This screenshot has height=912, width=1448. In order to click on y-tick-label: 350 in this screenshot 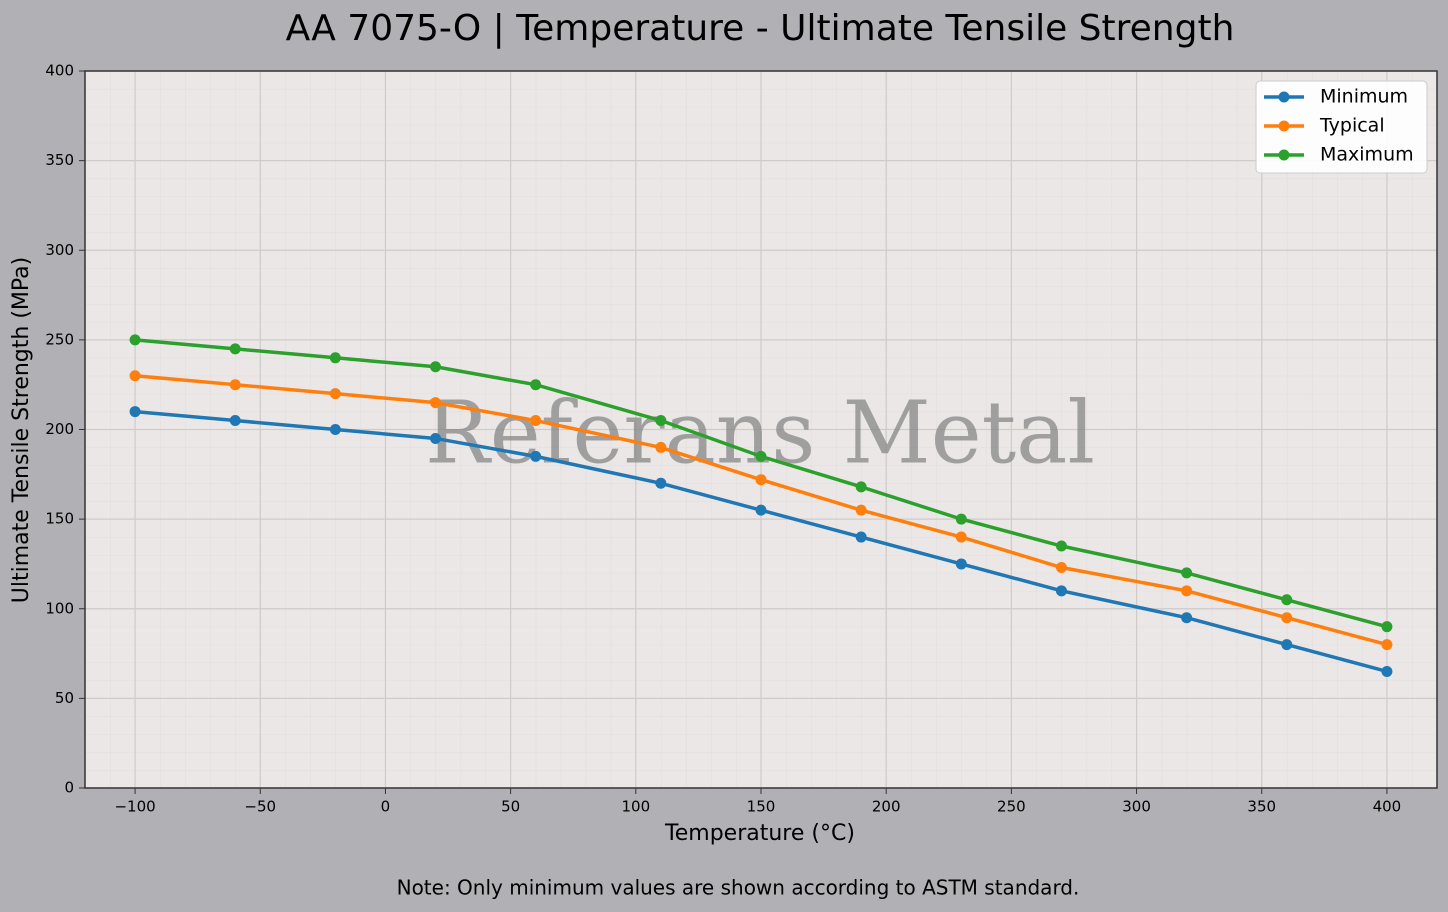, I will do `click(59, 160)`.